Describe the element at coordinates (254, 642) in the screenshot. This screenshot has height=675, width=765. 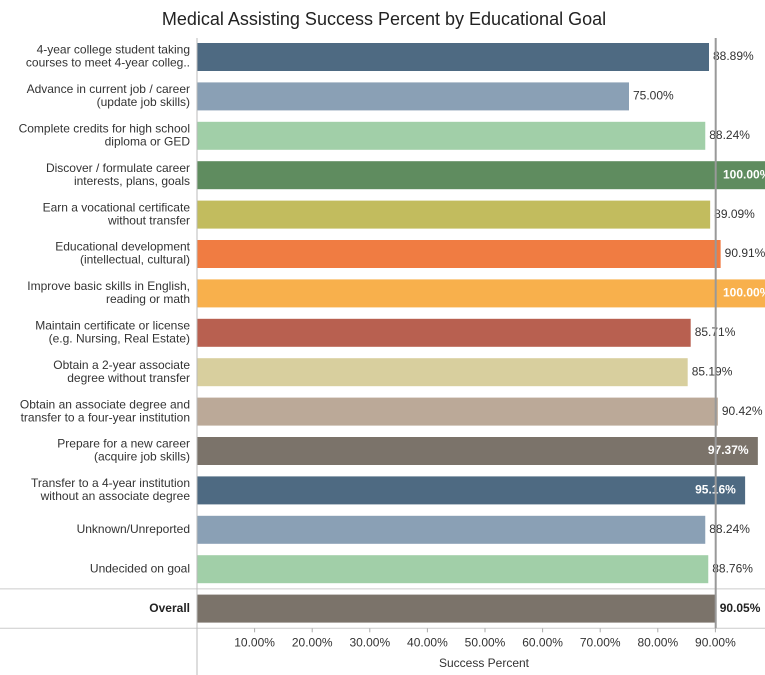
I see `x-tick-label: 10.00%` at that location.